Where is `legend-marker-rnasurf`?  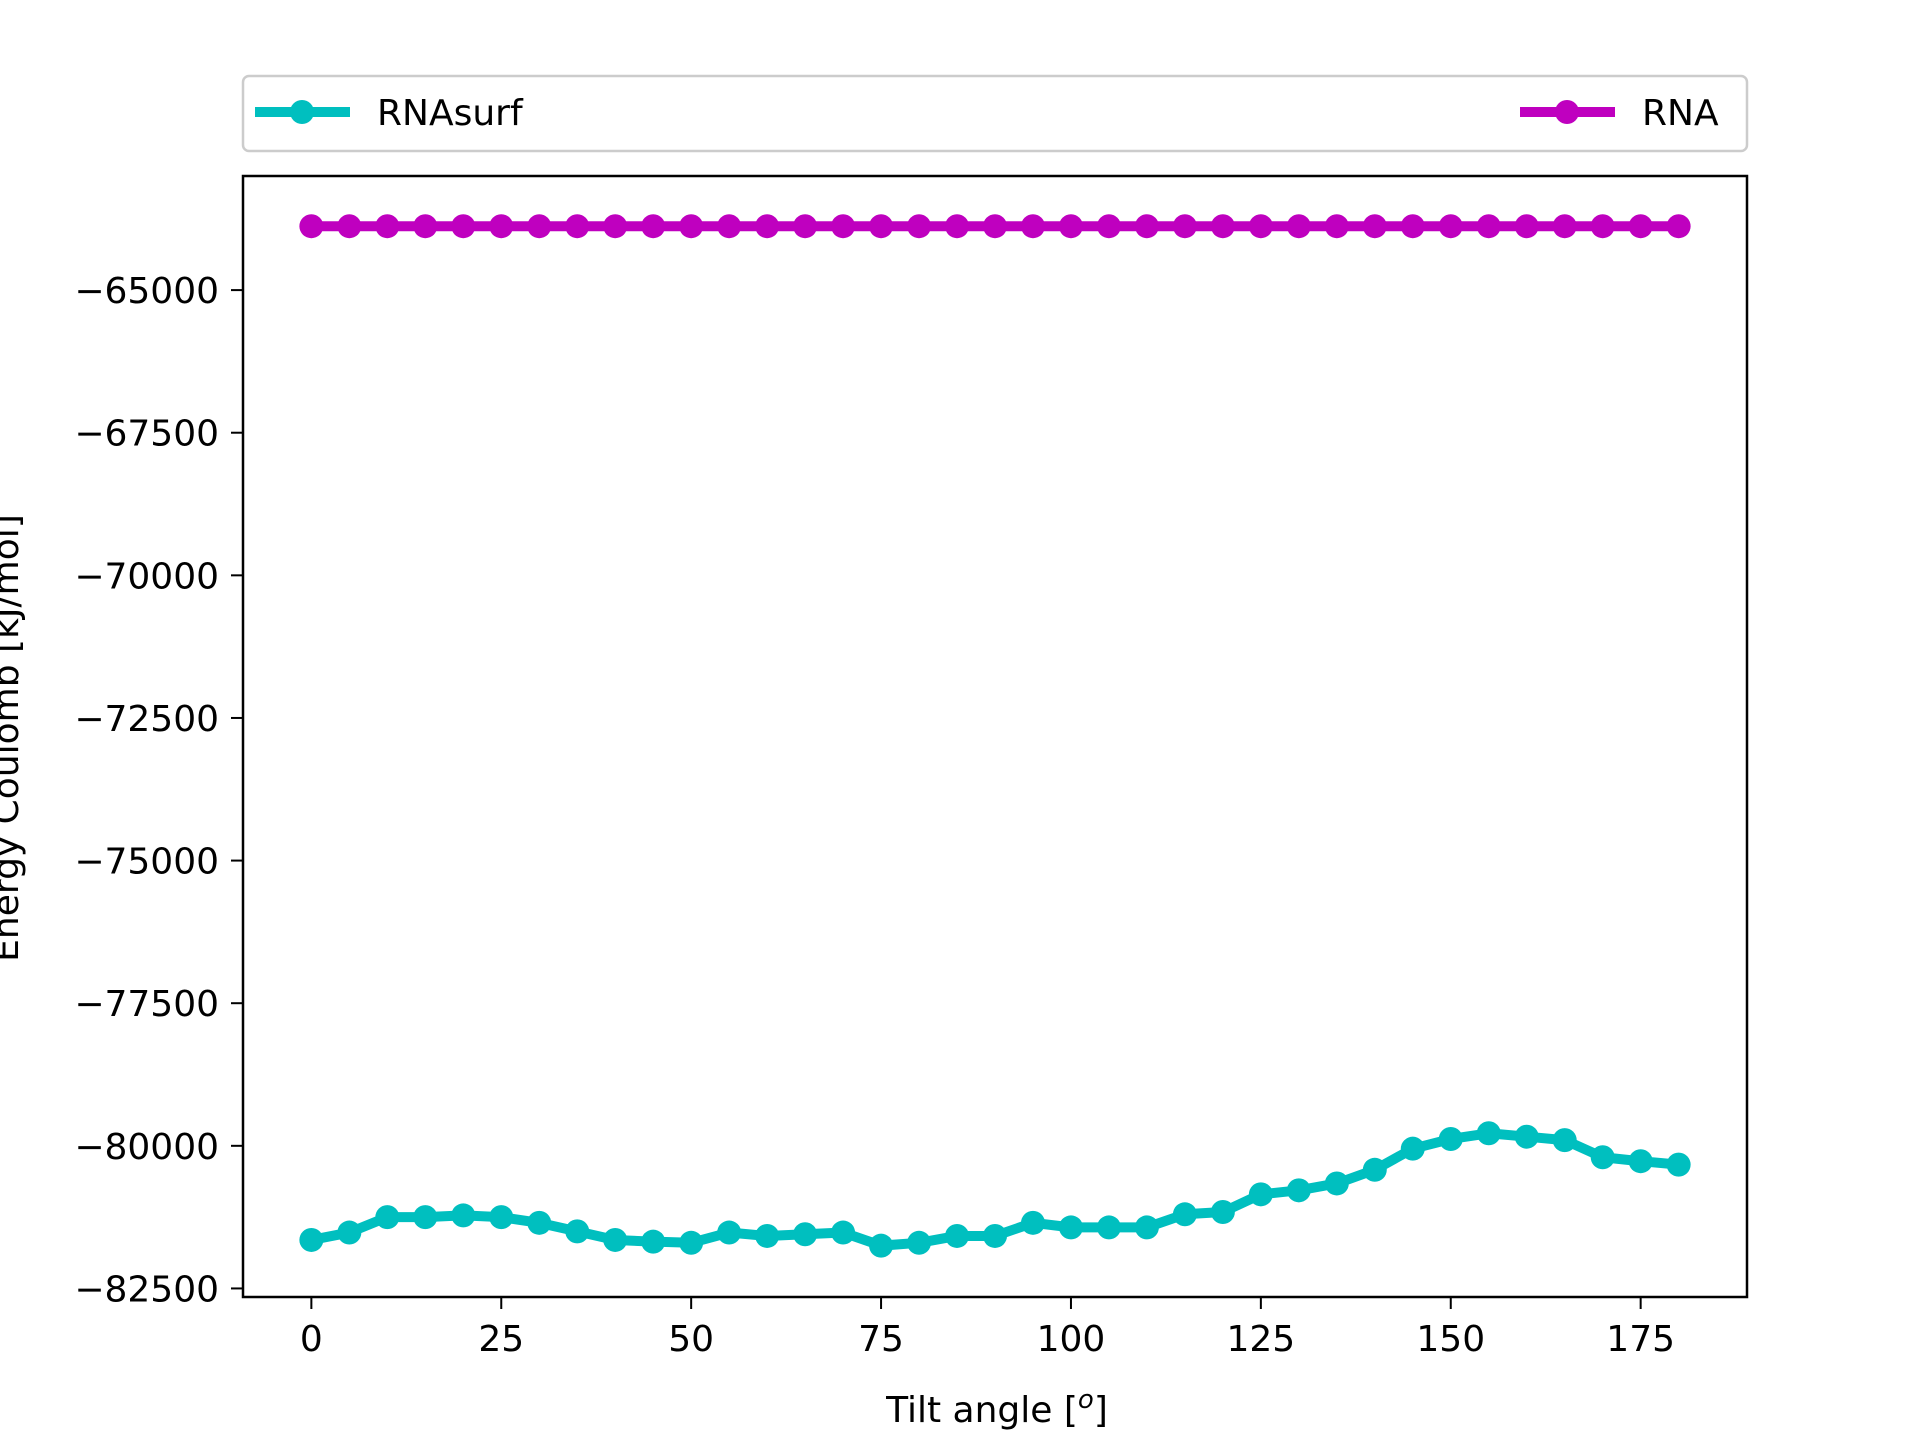
legend-marker-rnasurf is located at coordinates (302, 112).